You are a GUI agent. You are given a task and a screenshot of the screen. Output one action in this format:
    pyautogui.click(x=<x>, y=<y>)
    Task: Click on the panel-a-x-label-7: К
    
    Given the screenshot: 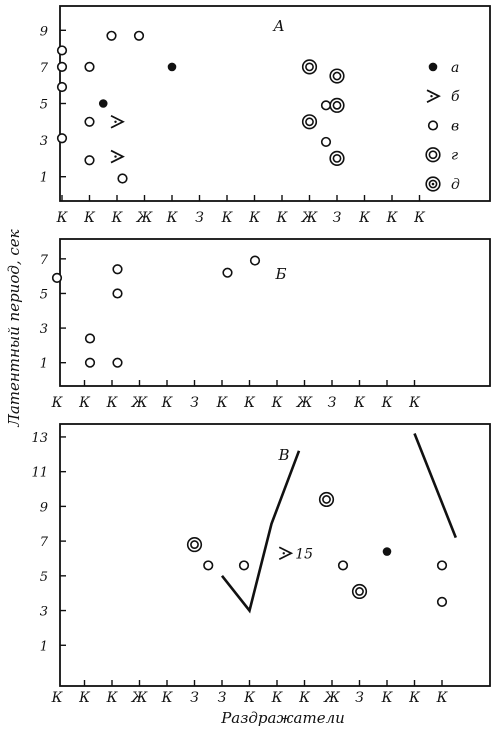 What is the action you would take?
    pyautogui.click(x=254, y=218)
    